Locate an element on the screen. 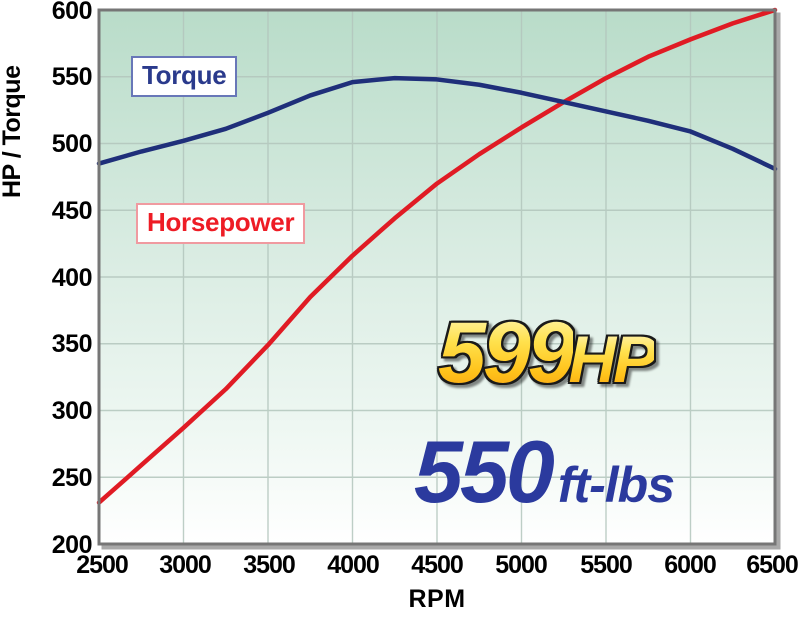 This screenshot has height=621, width=800. x-axis-title: RPM is located at coordinates (437, 599).